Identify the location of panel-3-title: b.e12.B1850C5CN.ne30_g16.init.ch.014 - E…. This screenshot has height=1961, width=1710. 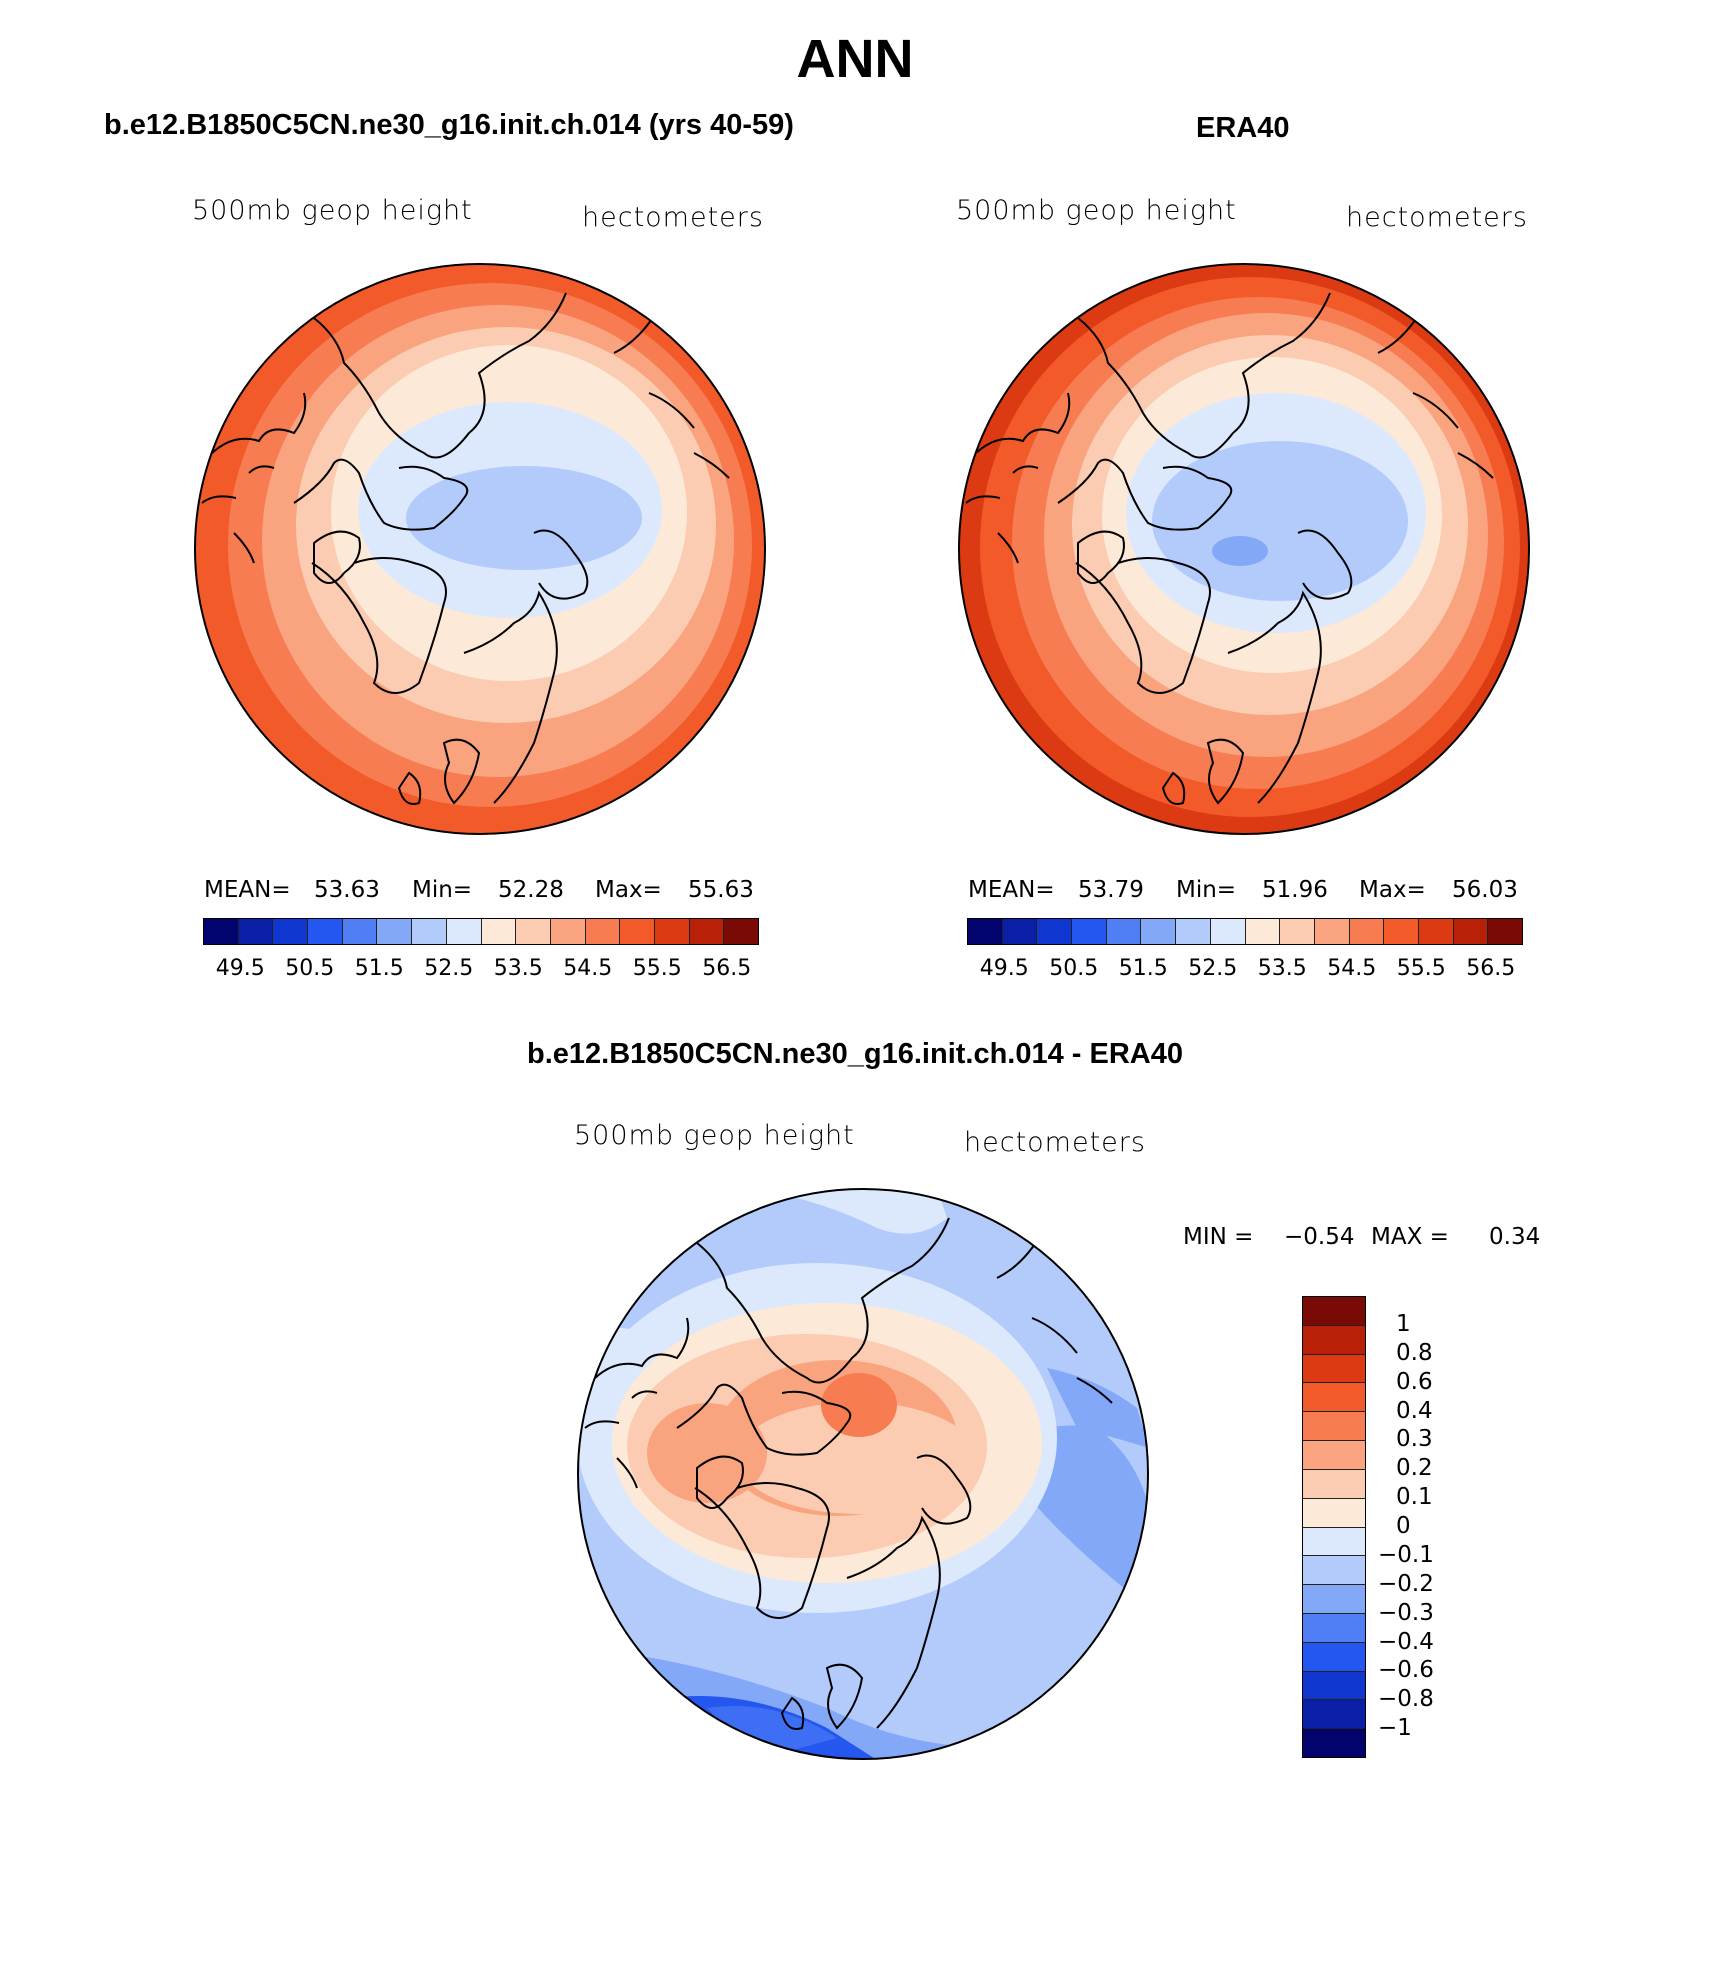
(855, 1054).